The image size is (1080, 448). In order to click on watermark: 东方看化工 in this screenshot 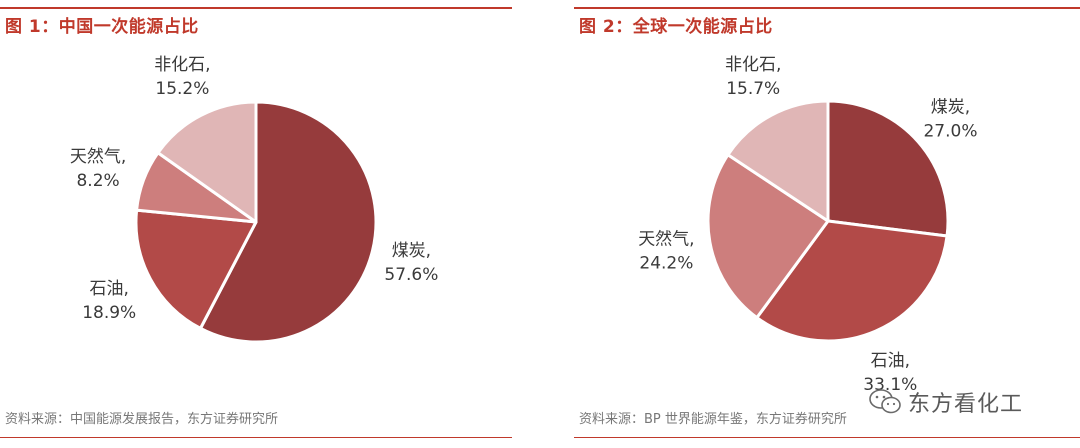, I will do `click(945, 402)`.